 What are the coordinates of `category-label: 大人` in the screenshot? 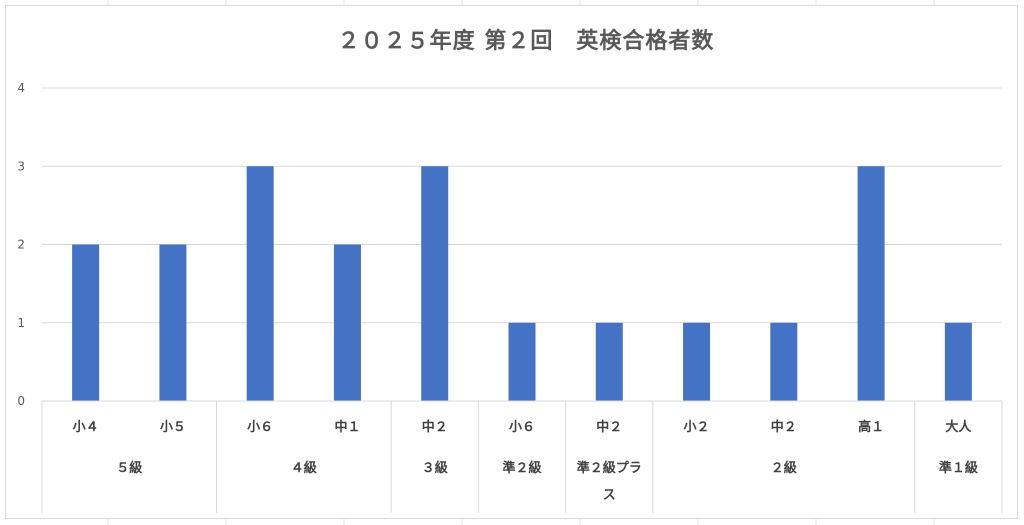 It's located at (958, 427).